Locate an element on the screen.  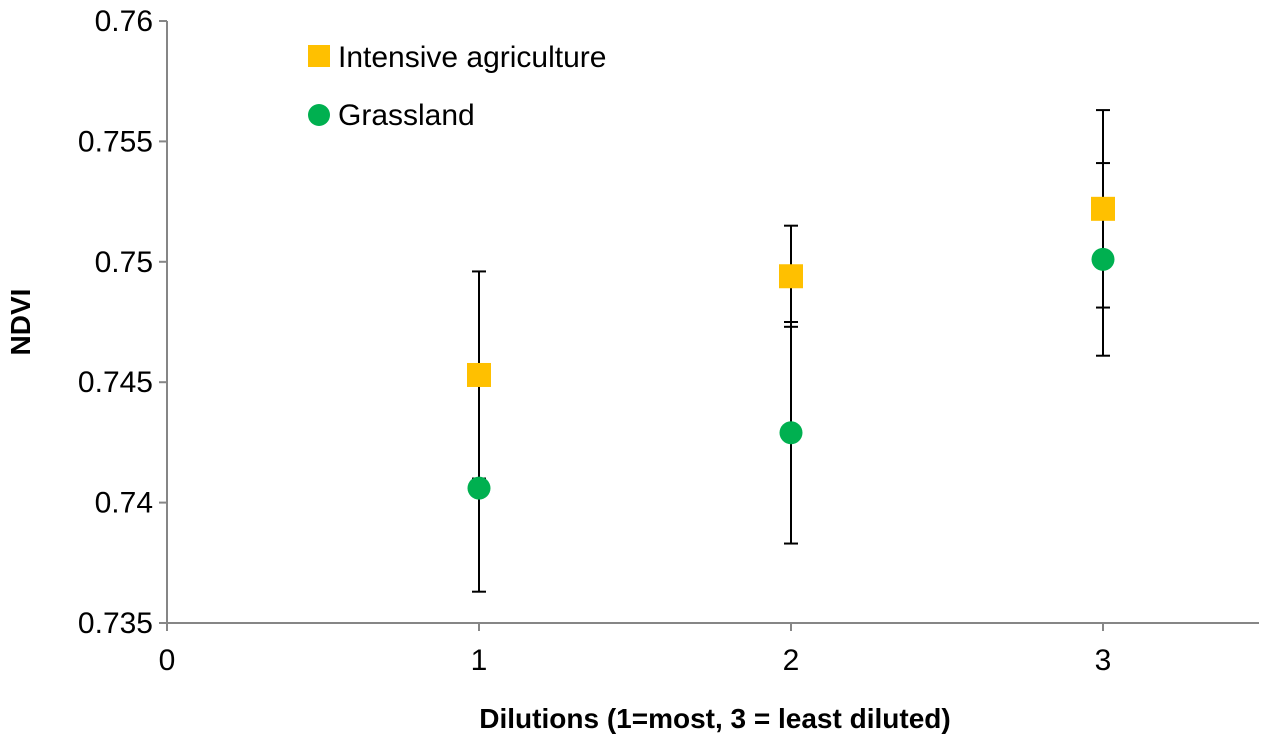
legend-label-intensive-agriculture: Intensive agriculture is located at coordinates (472, 57).